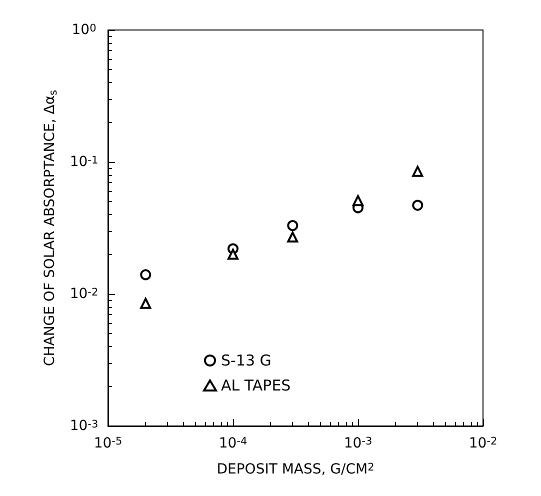 The image size is (541, 496). I want to click on legend-label: AL TAPES, so click(256, 385).